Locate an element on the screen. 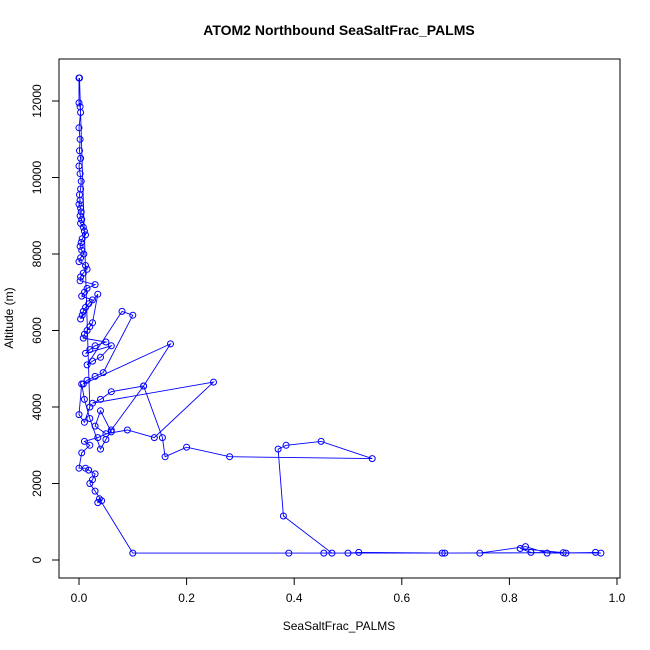  x-tick-label: 1.0 is located at coordinates (617, 598).